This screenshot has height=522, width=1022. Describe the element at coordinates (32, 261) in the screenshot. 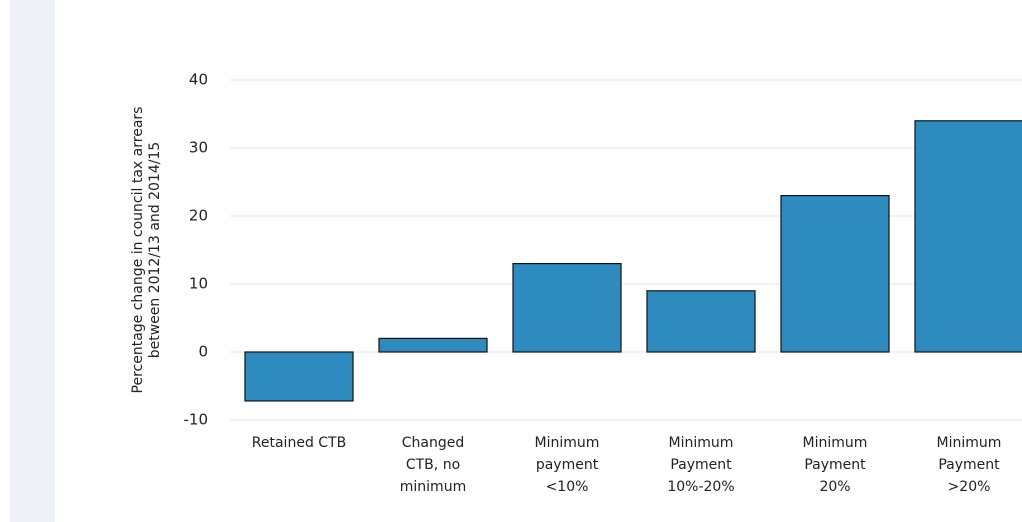

I see `side-panel` at that location.